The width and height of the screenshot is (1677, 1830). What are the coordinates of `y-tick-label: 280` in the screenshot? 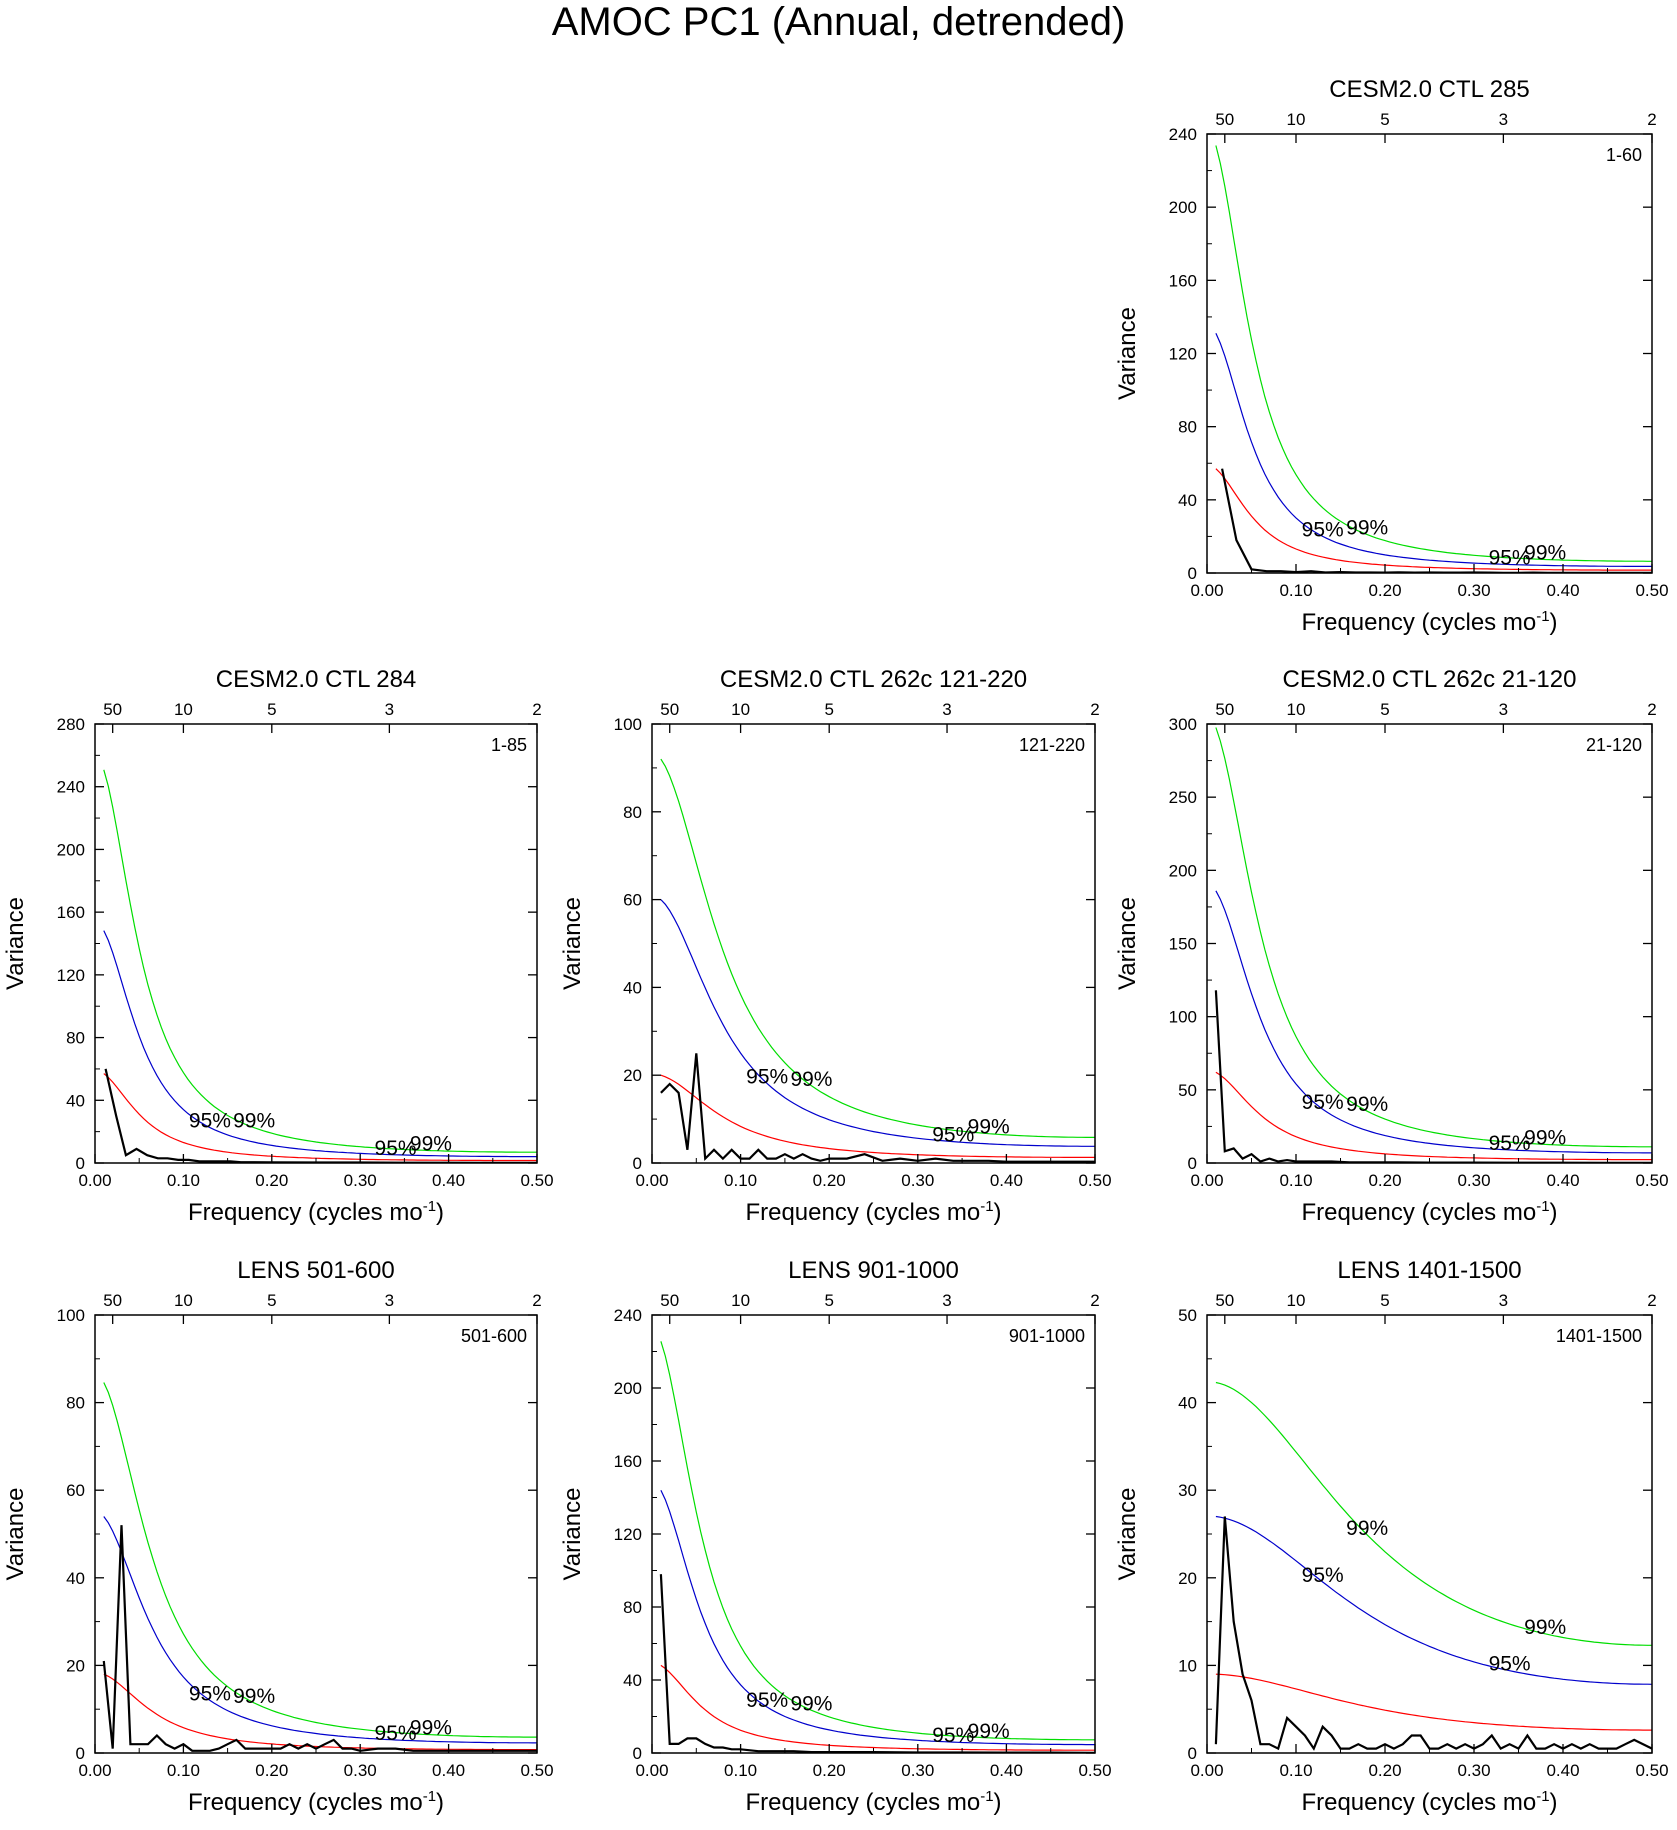 It's located at (71, 724).